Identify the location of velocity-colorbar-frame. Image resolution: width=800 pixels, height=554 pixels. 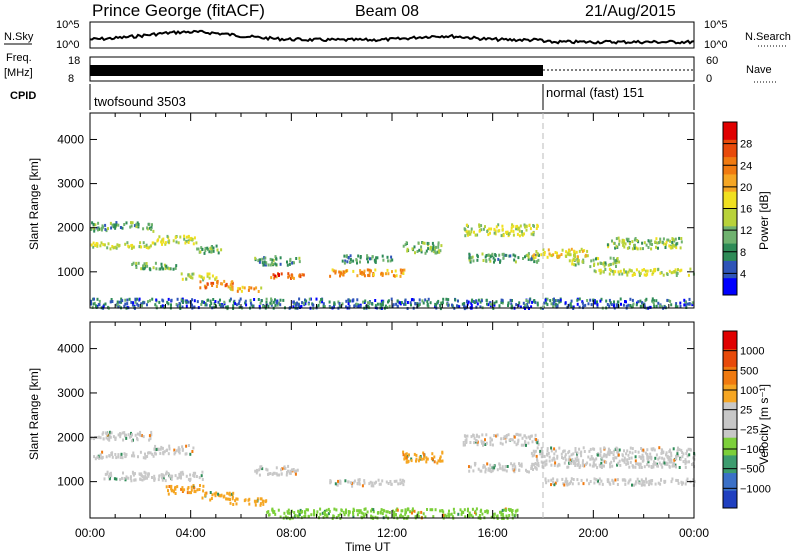
(730, 419).